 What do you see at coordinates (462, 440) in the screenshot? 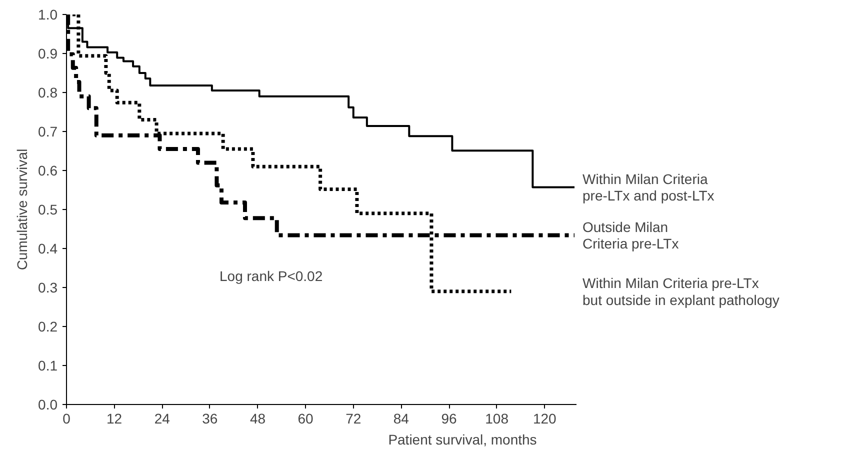
I see `x-axis-title: Patient survival, months` at bounding box center [462, 440].